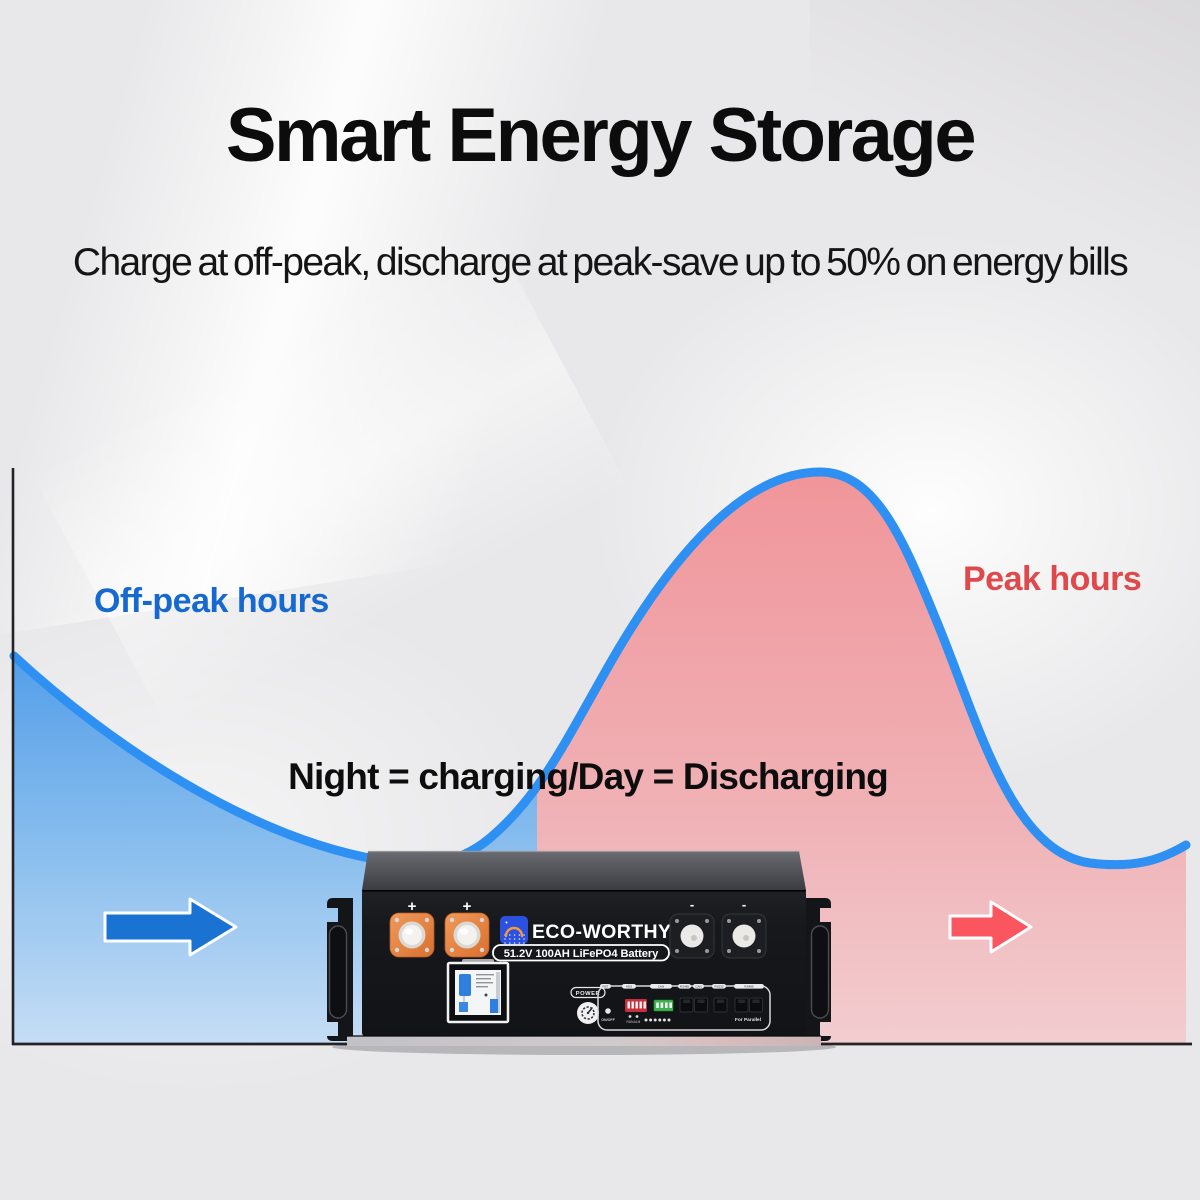 The height and width of the screenshot is (1200, 1200). I want to click on power-button: POWER, so click(588, 1005).